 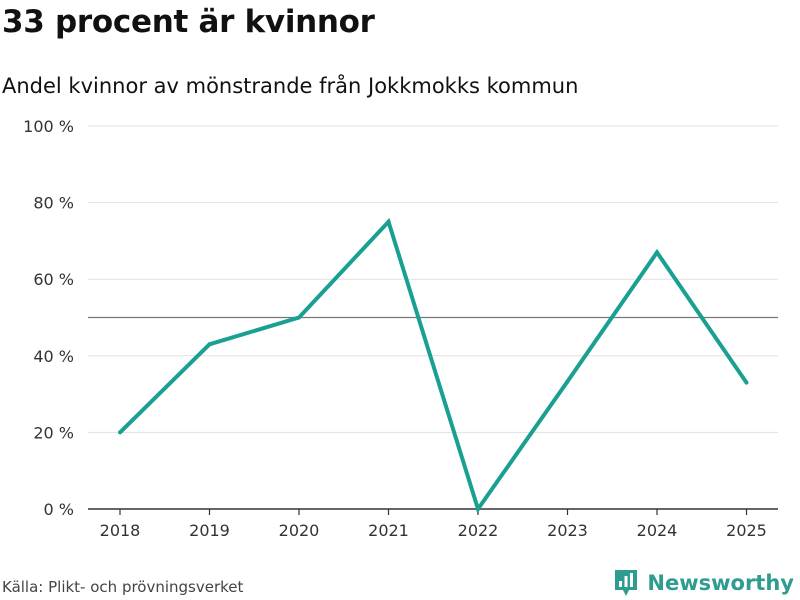 I want to click on y-tick-label: 0 %, so click(x=59, y=509).